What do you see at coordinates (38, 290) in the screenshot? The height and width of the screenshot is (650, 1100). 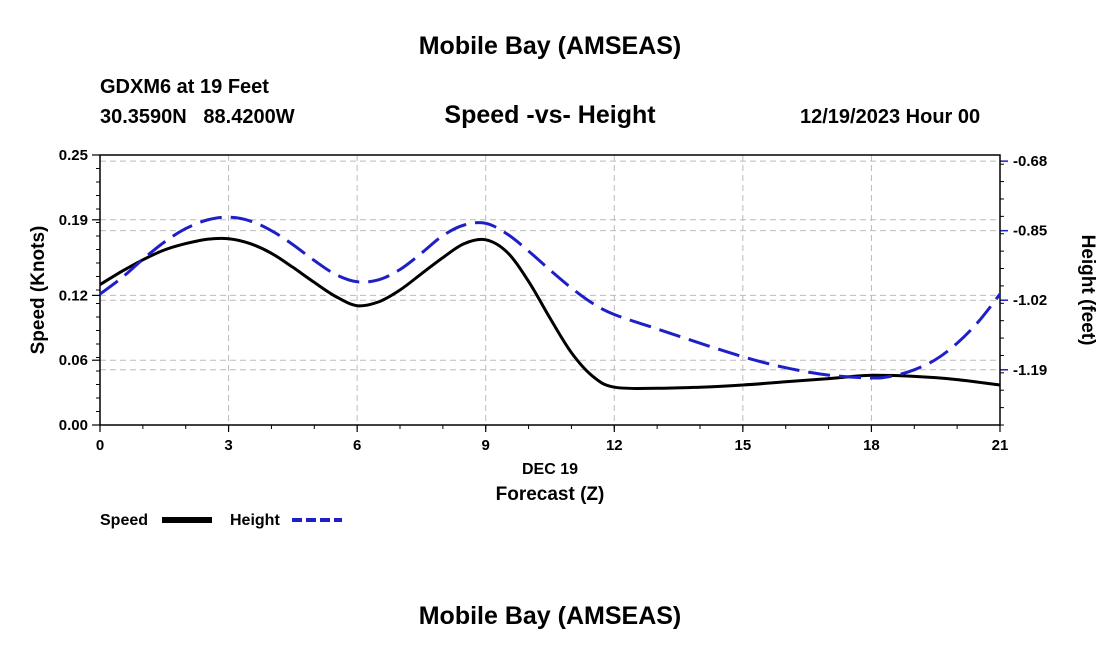 I see `y-axis-title: Speed (Knots)` at bounding box center [38, 290].